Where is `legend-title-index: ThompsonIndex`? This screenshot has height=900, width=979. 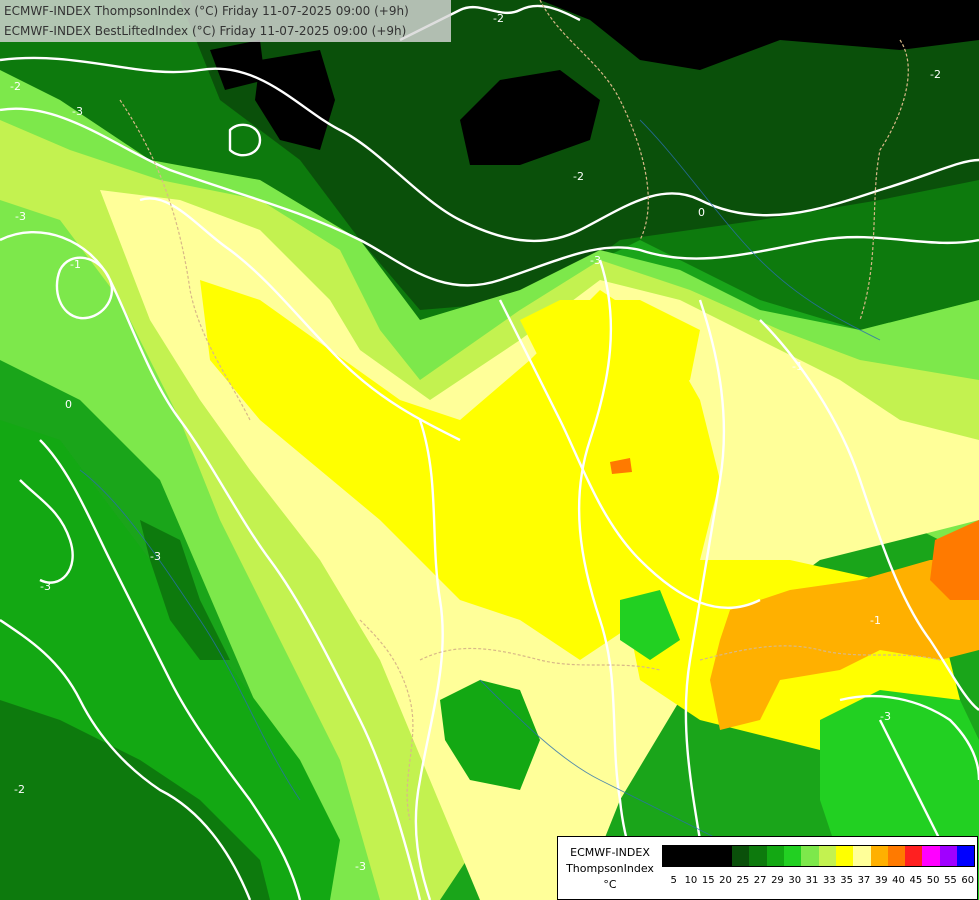 legend-title-index: ThompsonIndex is located at coordinates (610, 868).